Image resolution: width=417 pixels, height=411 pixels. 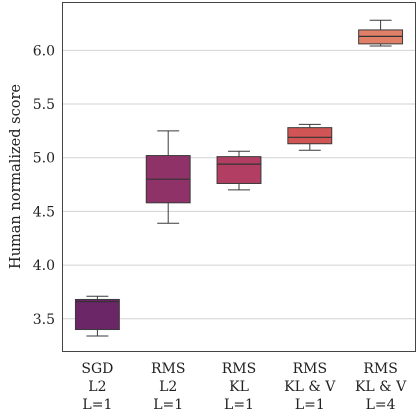 What do you see at coordinates (16, 176) in the screenshot?
I see `y-axis-label: Human normalized score` at bounding box center [16, 176].